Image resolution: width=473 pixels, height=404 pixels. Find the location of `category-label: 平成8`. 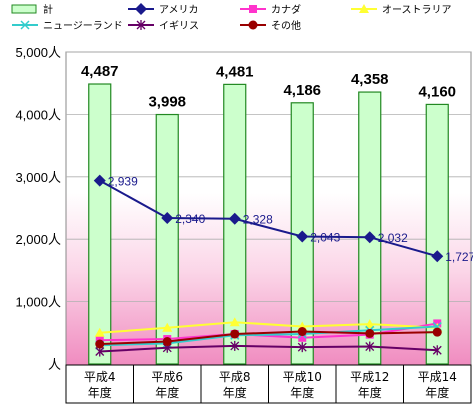

category-label: 平成8 is located at coordinates (235, 377).